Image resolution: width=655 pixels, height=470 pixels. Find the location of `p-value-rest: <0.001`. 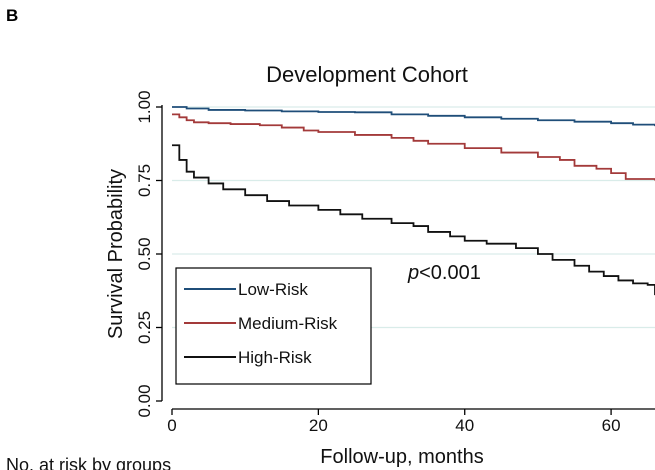

p-value-rest: <0.001 is located at coordinates (450, 273).